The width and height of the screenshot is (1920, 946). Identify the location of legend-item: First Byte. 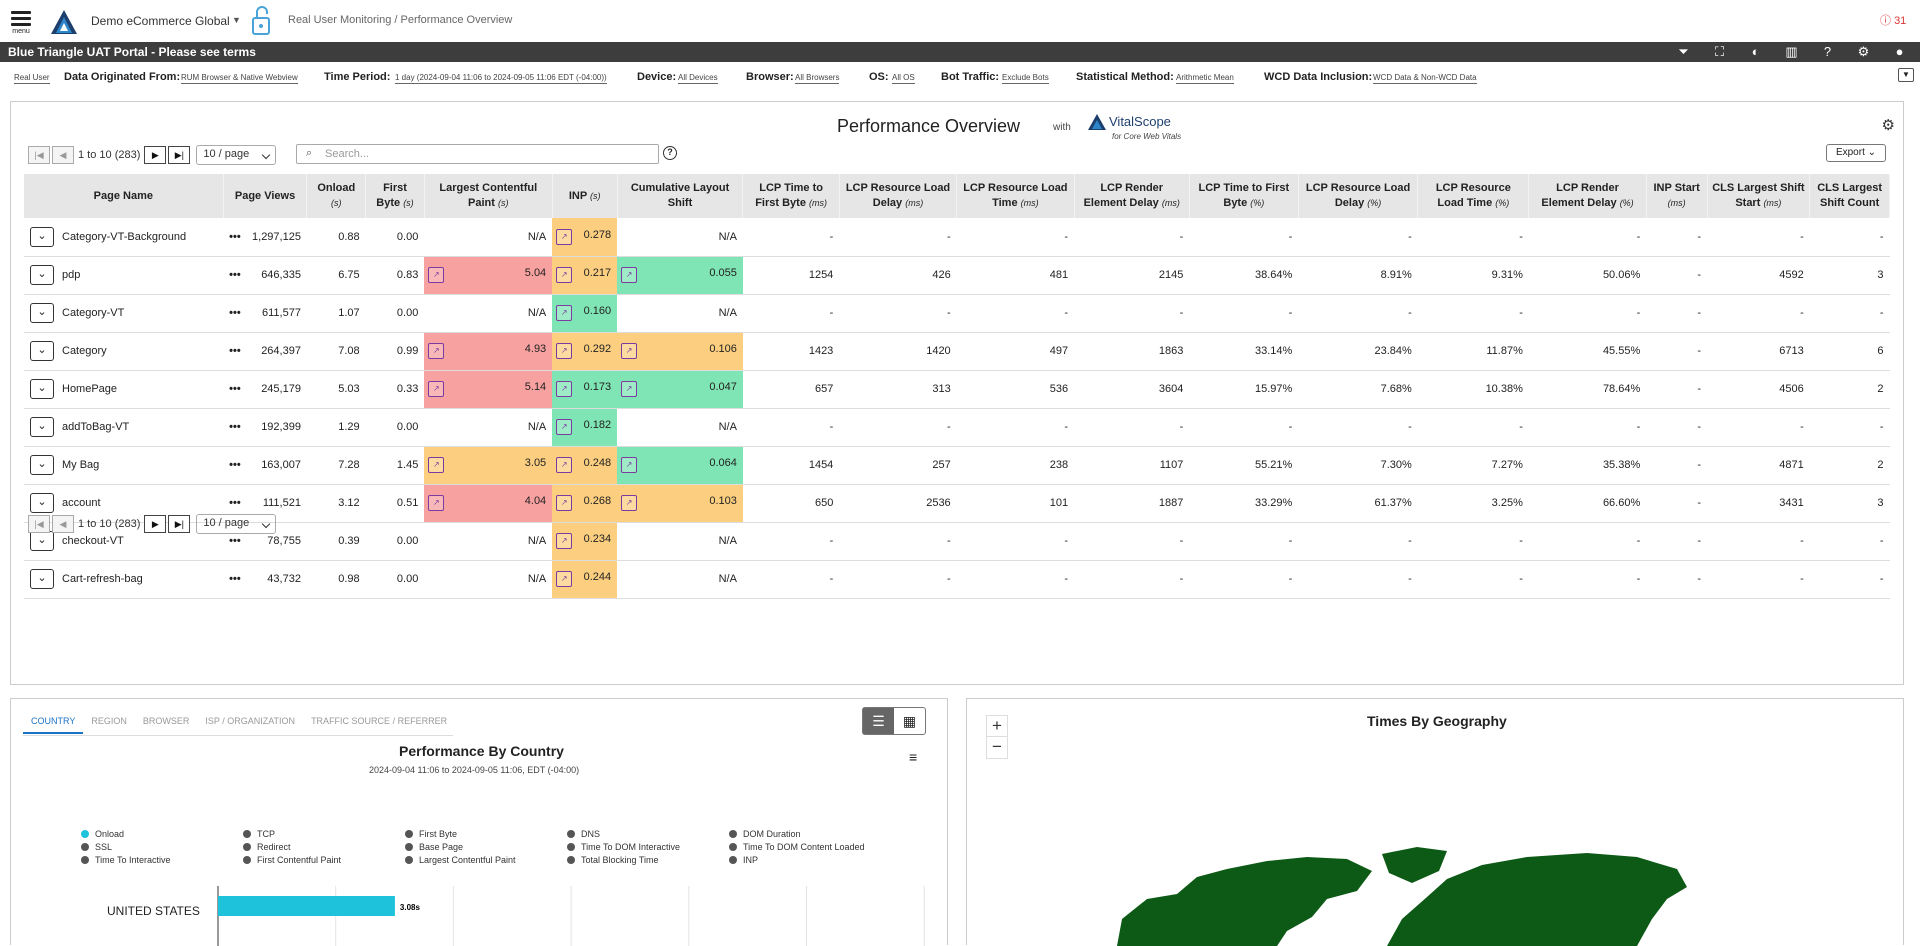
(486, 834).